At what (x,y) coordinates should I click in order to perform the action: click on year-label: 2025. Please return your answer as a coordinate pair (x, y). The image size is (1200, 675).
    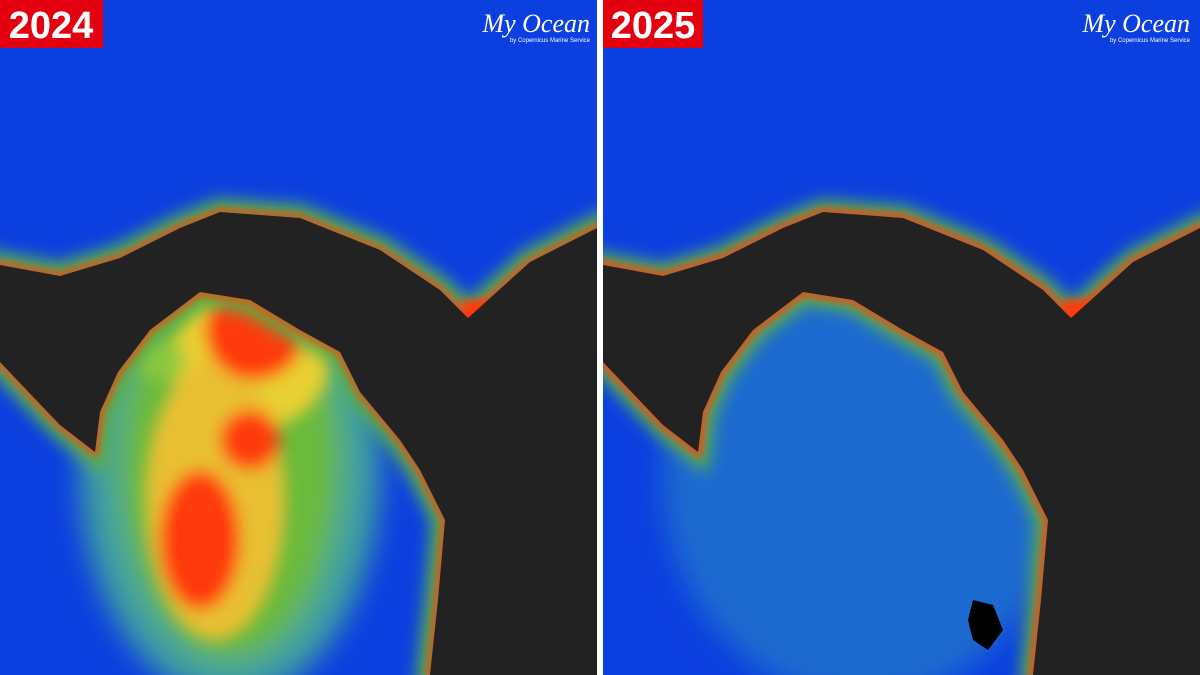
    Looking at the image, I should click on (653, 26).